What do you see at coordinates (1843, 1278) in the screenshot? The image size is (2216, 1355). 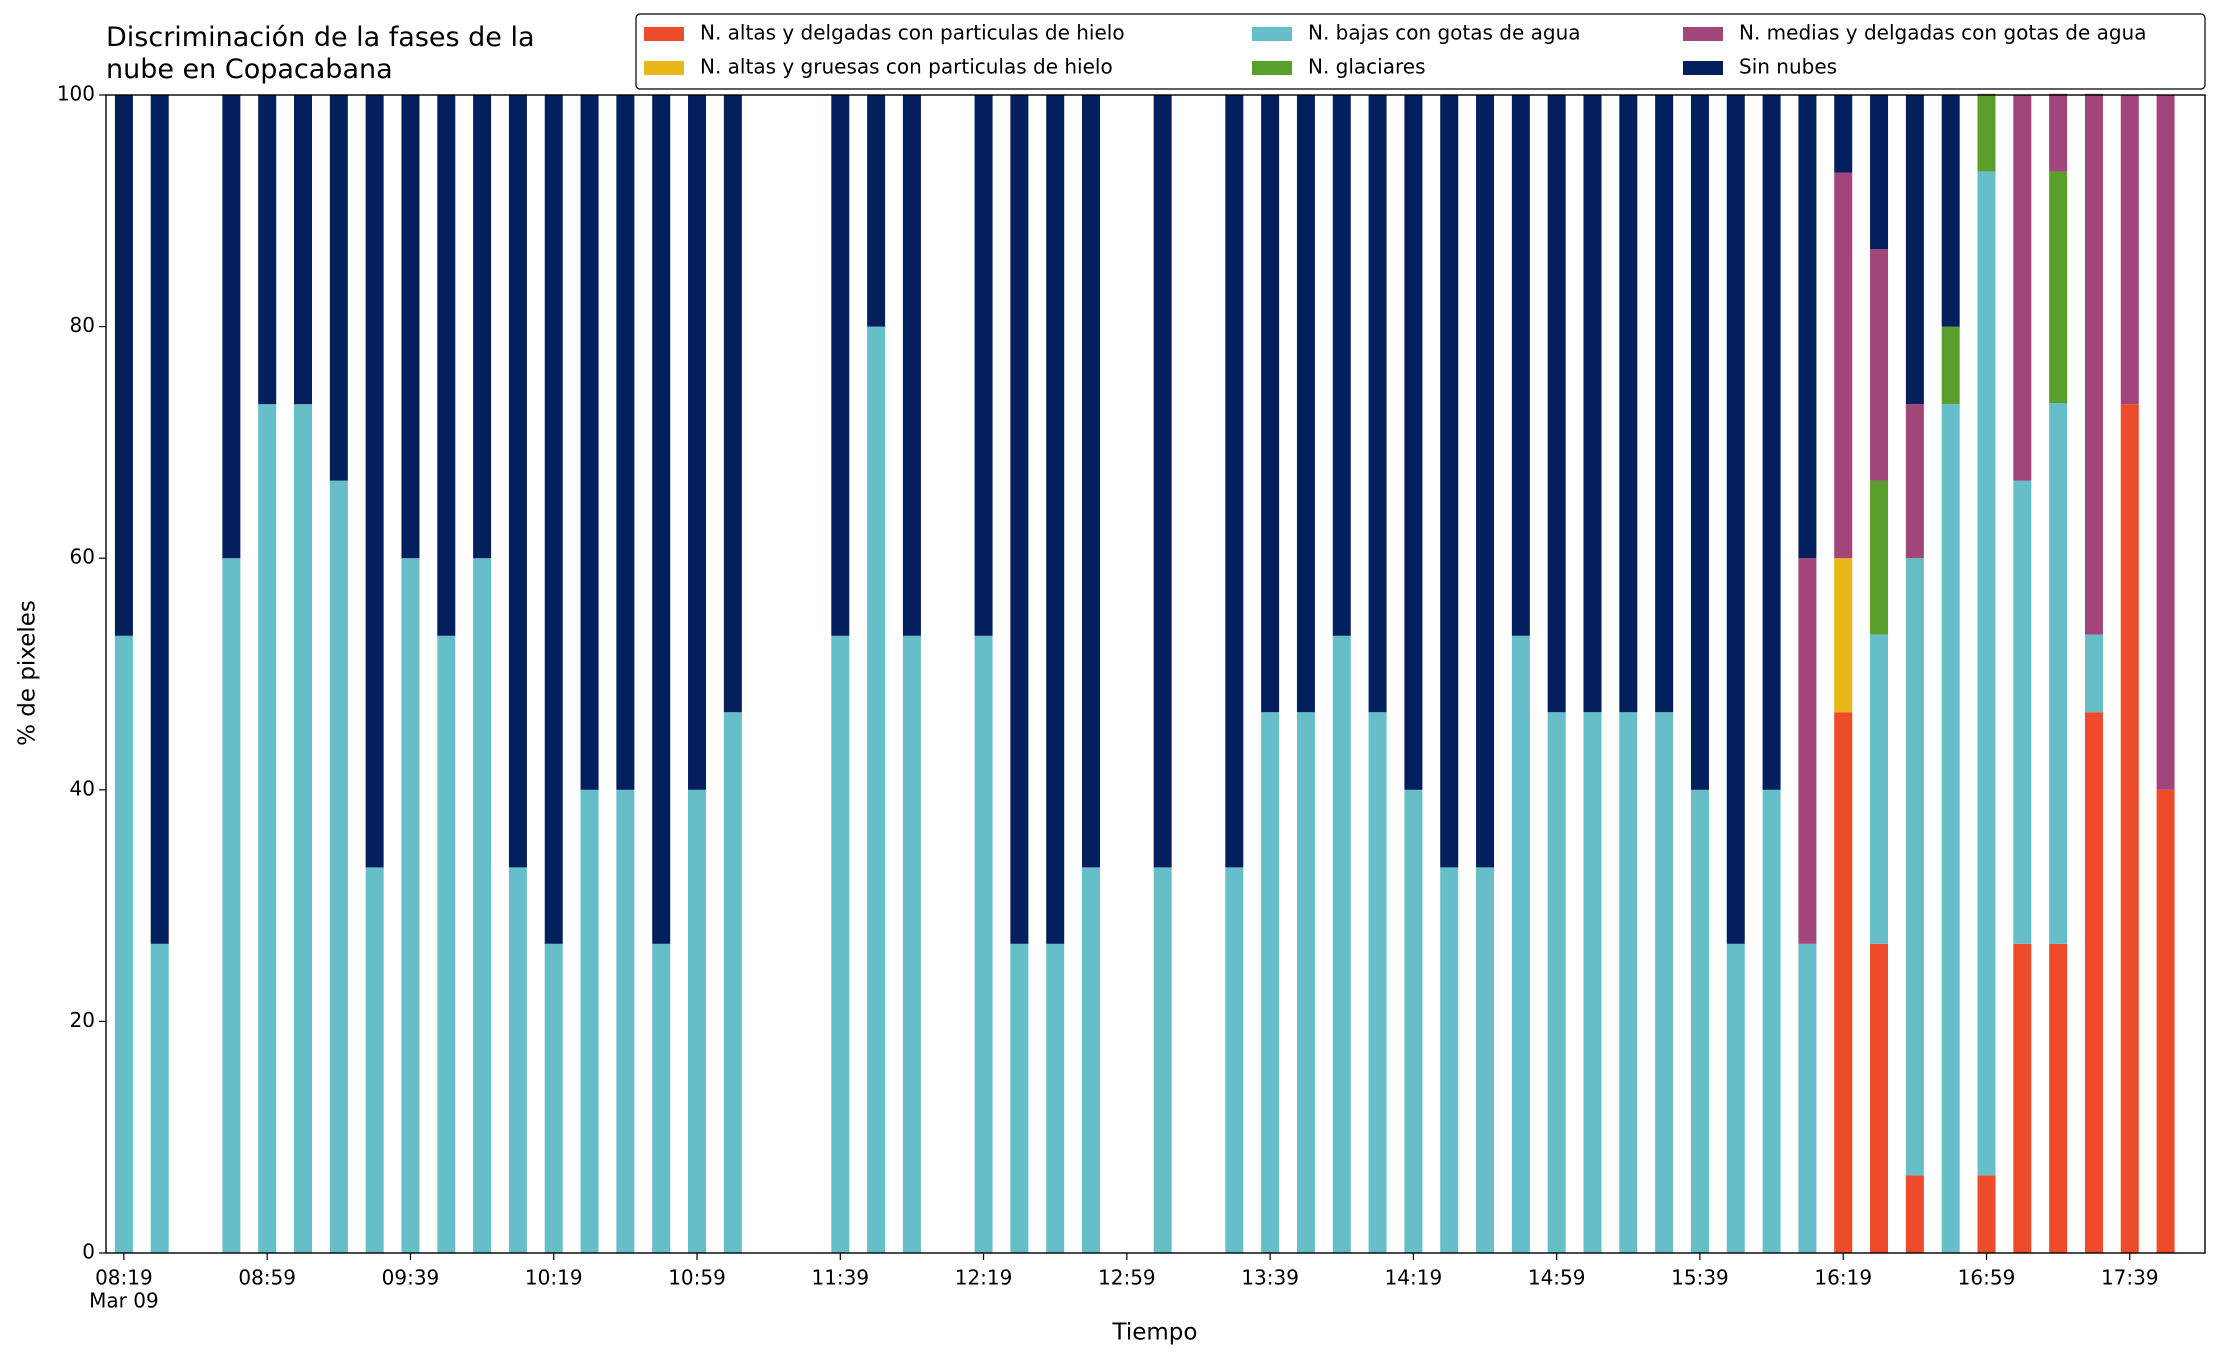 I see `x-tick-label: 16:19` at bounding box center [1843, 1278].